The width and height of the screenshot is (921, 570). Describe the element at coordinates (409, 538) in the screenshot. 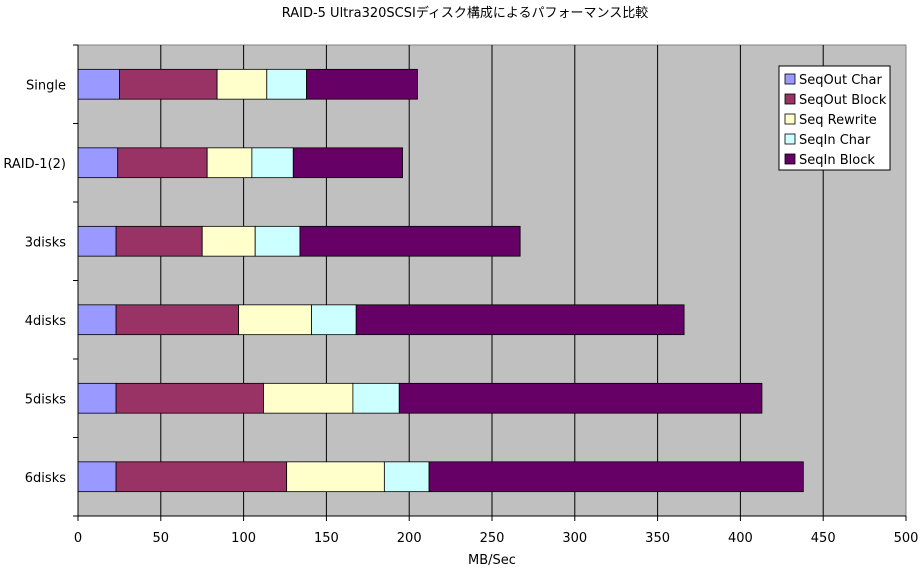

I see `x-tick-label: 200` at that location.